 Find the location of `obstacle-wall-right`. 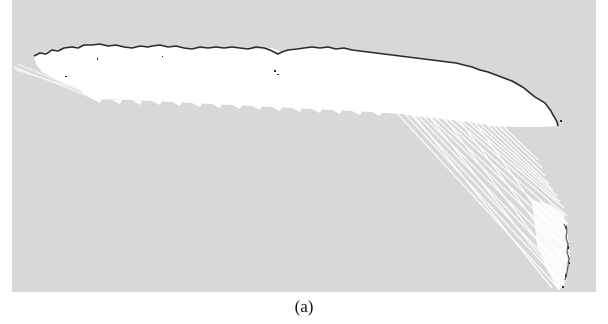

obstacle-wall-right is located at coordinates (566, 252).